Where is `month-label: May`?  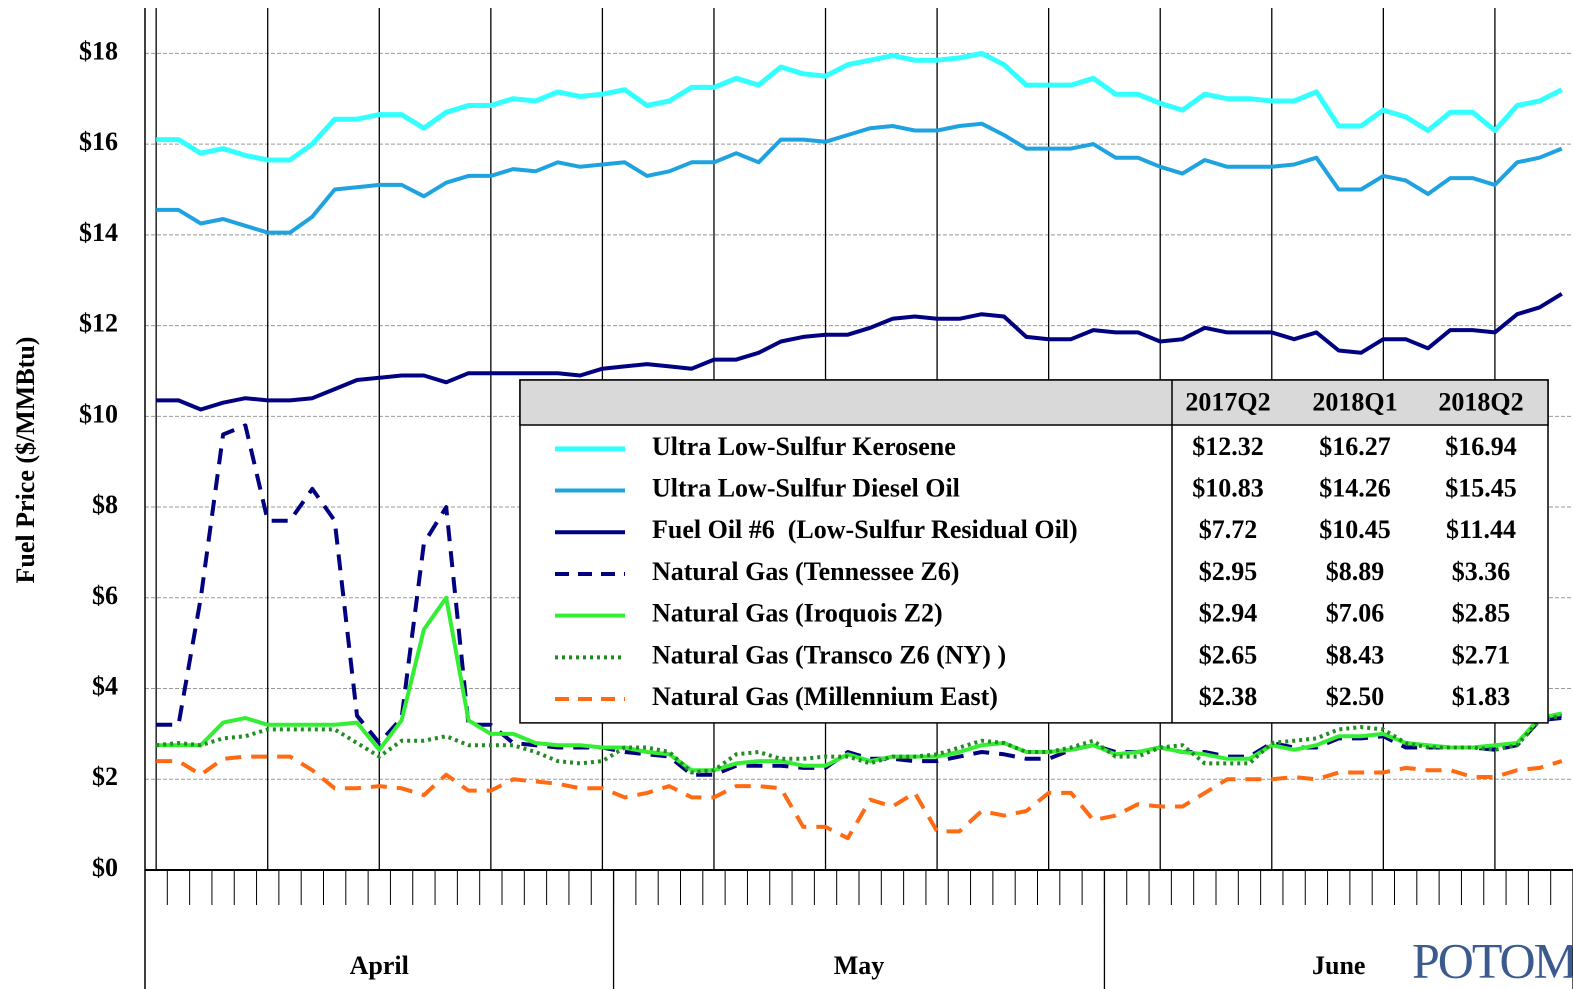 month-label: May is located at coordinates (859, 965).